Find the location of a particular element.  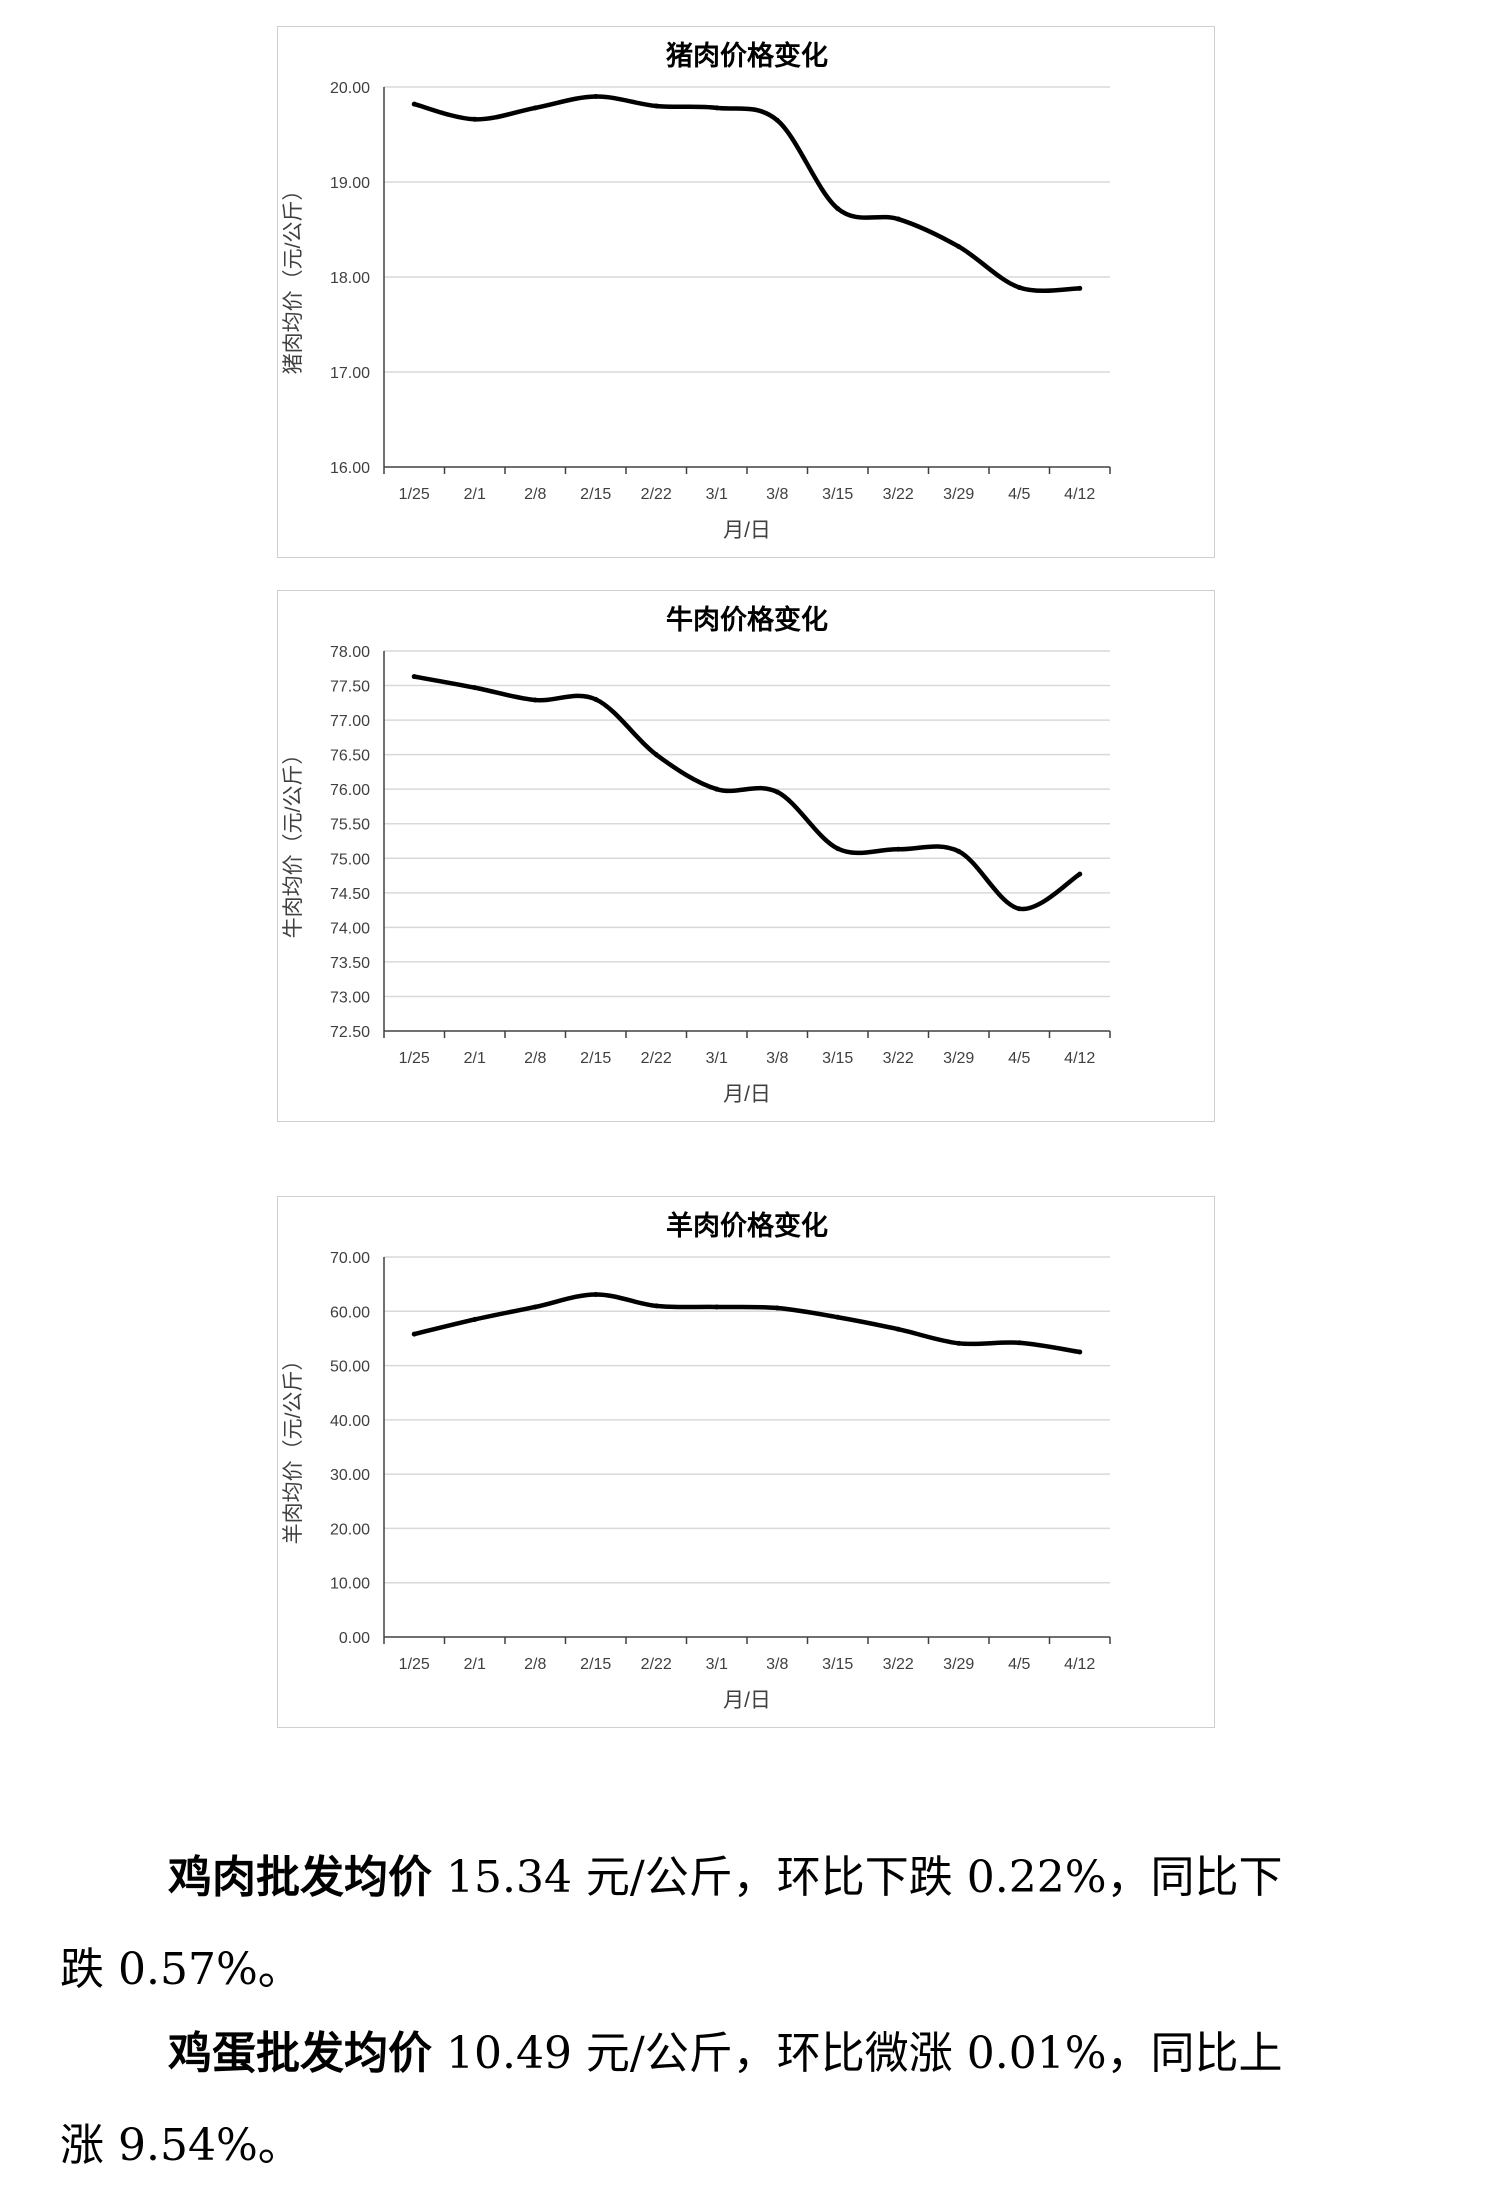

mutton-y-tick-label: 60.00 is located at coordinates (350, 1312).